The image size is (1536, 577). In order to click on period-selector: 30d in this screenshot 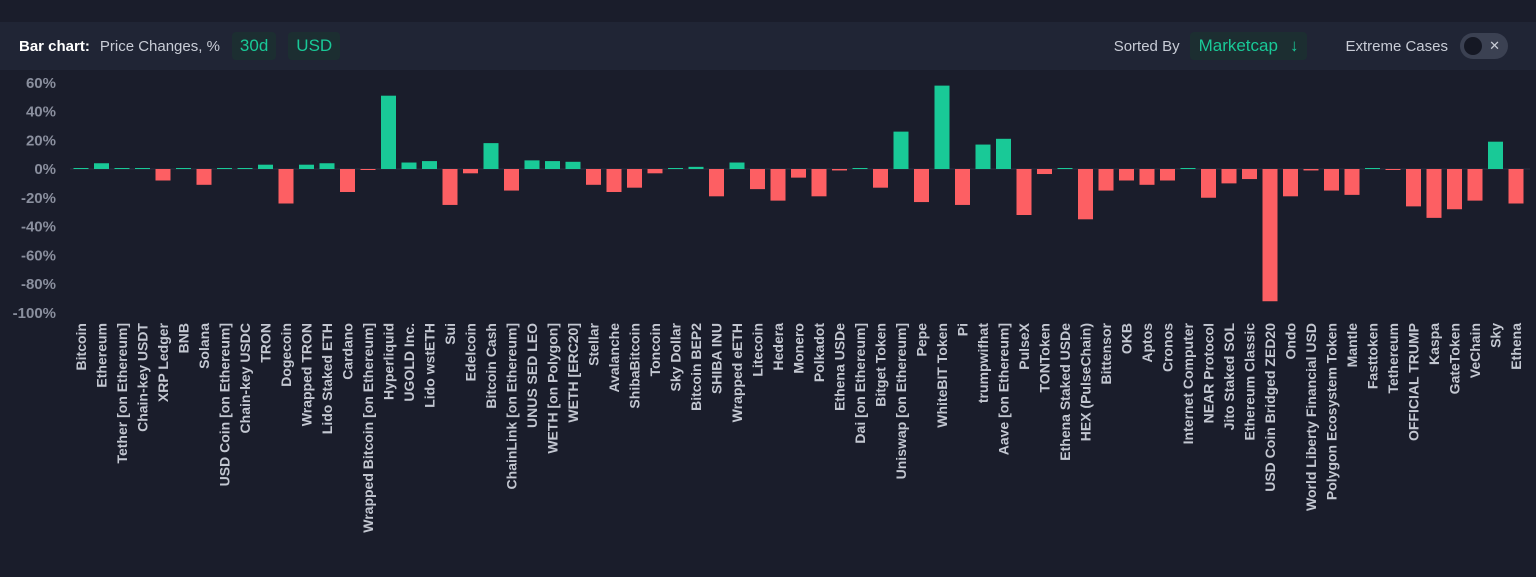, I will do `click(254, 46)`.